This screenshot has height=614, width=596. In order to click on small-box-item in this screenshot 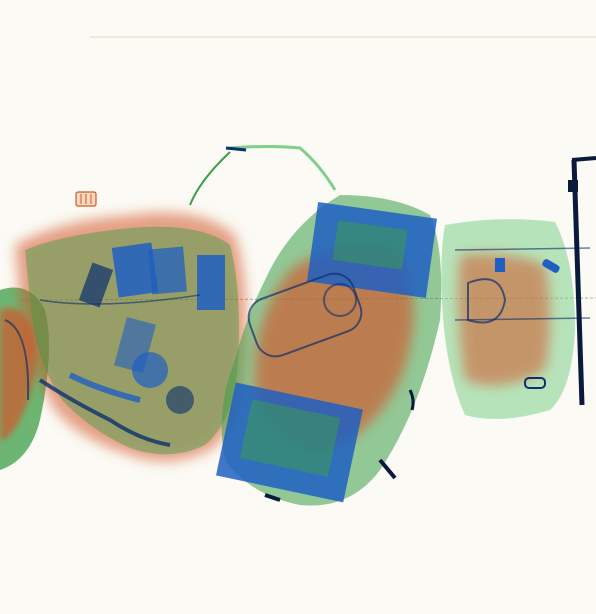, I will do `click(86, 199)`.